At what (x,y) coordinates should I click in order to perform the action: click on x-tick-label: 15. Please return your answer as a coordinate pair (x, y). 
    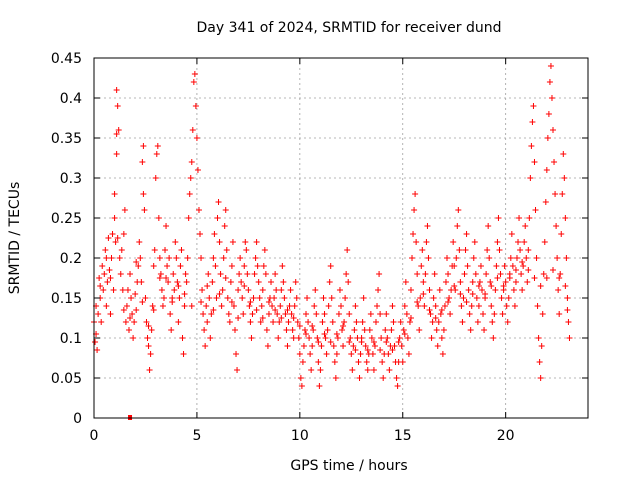
    Looking at the image, I should click on (403, 436).